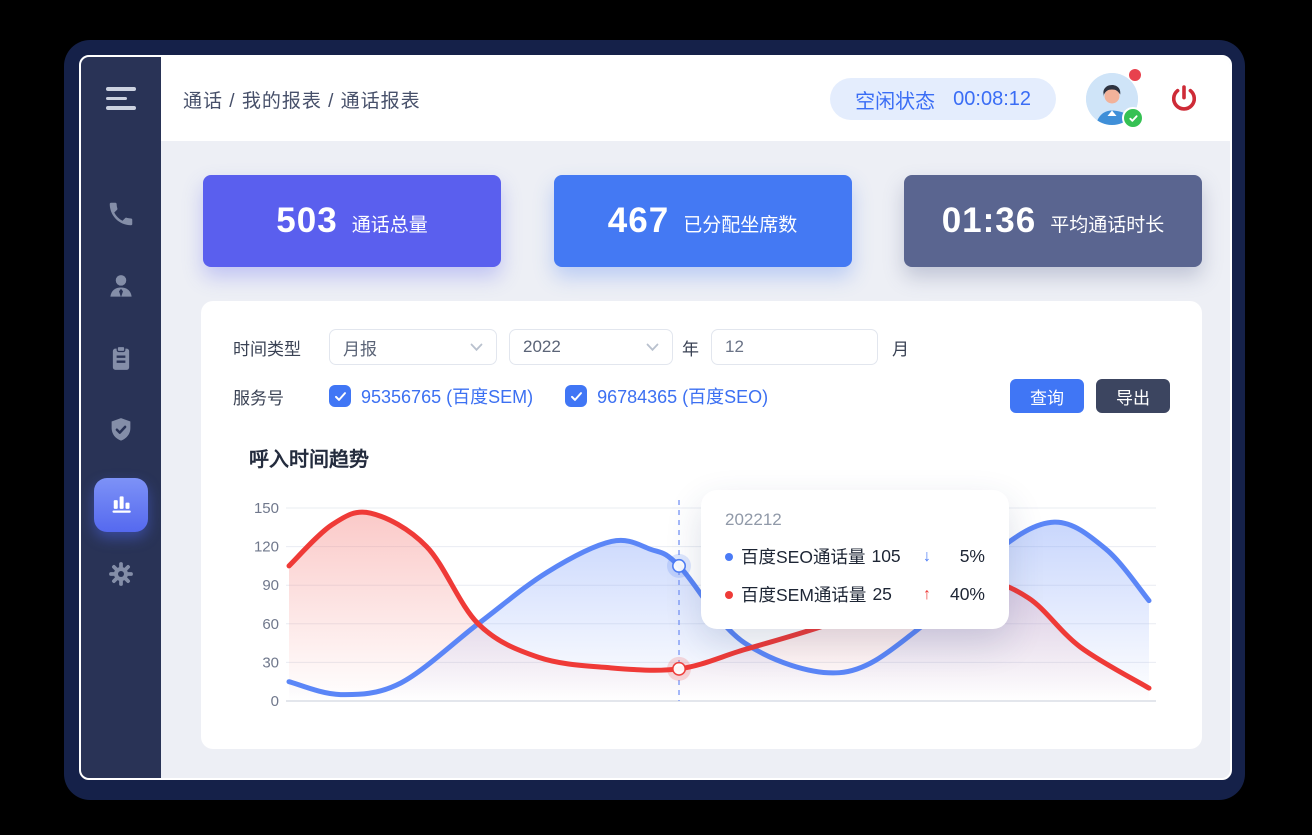  Describe the element at coordinates (690, 349) in the screenshot. I see `year-unit-label: 年` at that location.